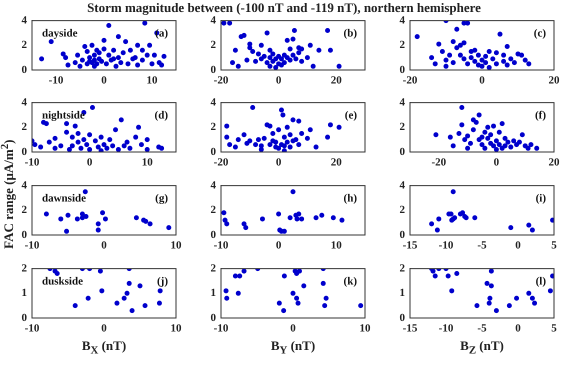  Describe the element at coordinates (60, 33) in the screenshot. I see `annotation: dayside` at that location.